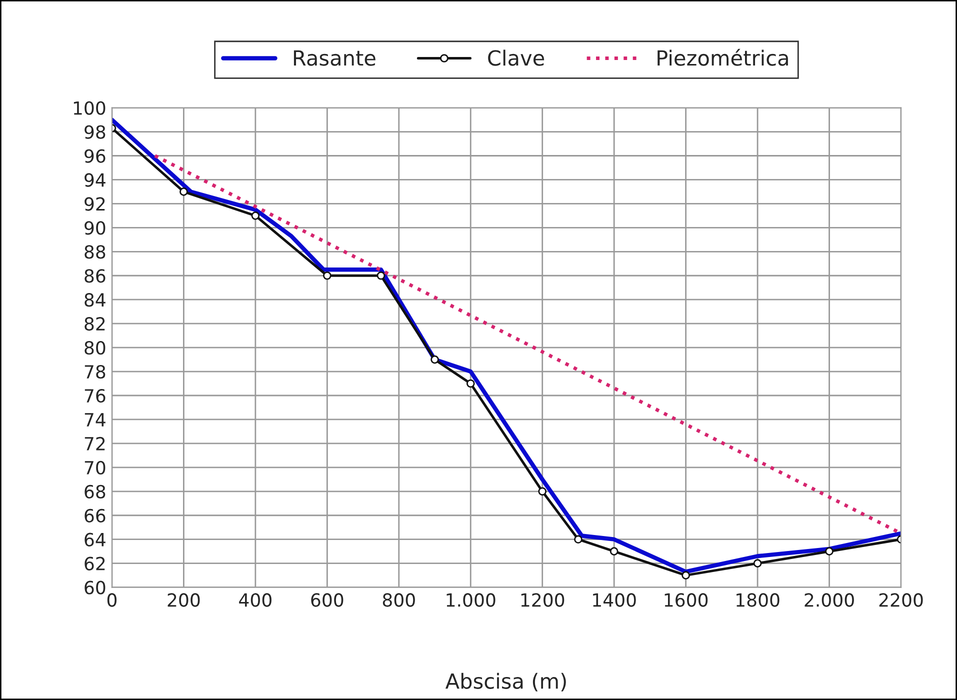 The width and height of the screenshot is (957, 700). Describe the element at coordinates (95, 491) in the screenshot. I see `y-tick-label: 68` at that location.